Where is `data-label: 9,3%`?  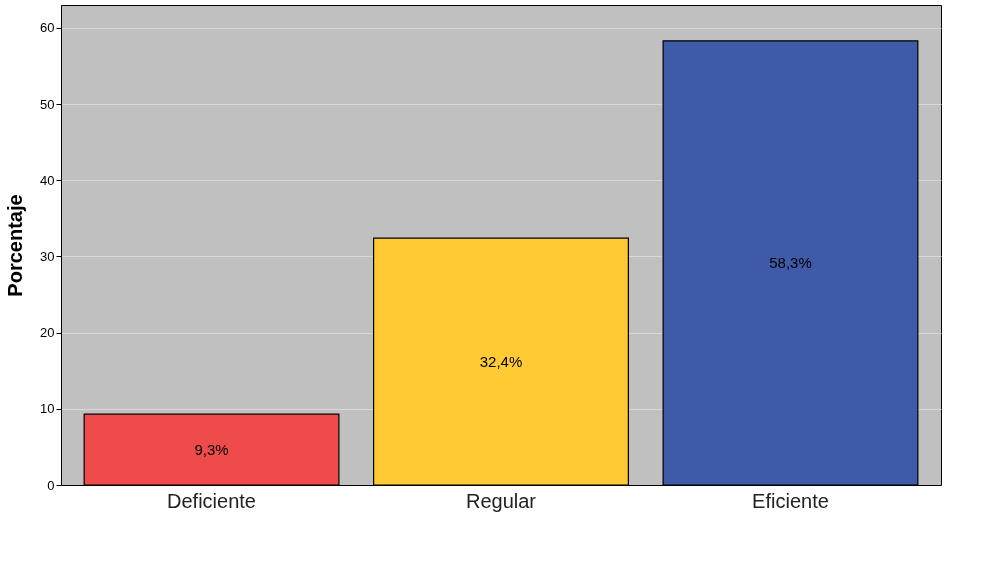 data-label: 9,3% is located at coordinates (211, 449).